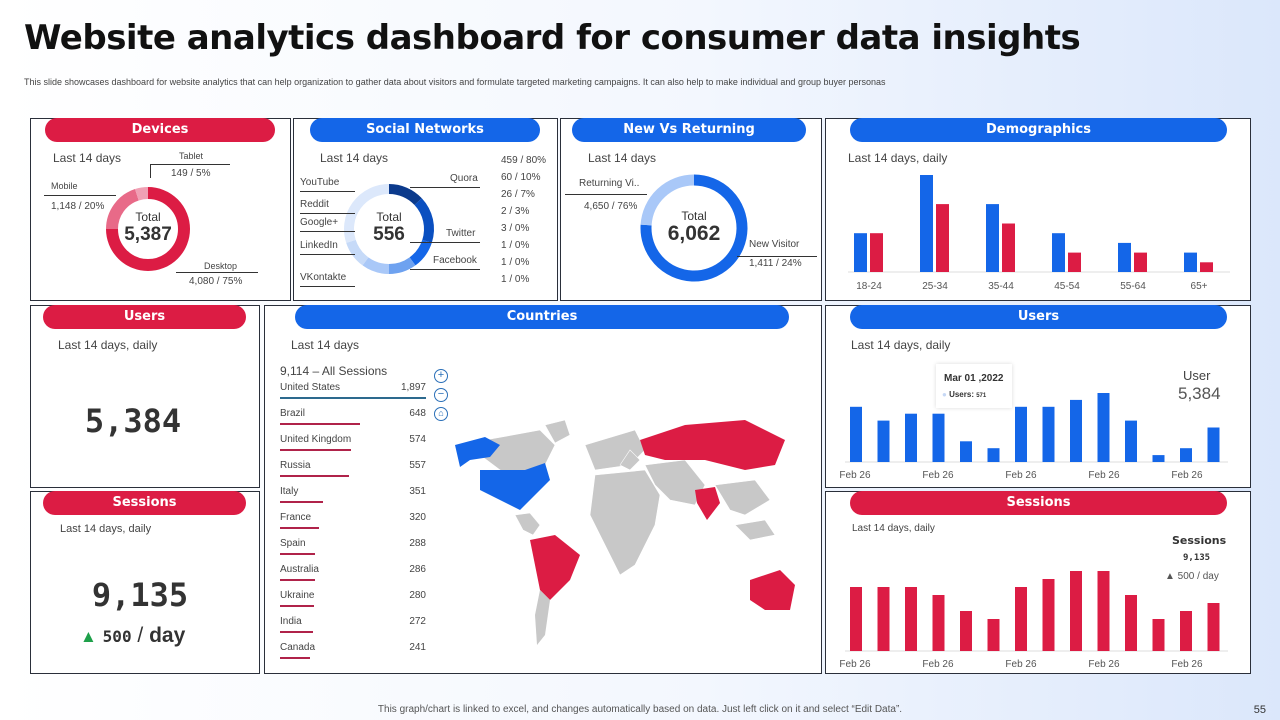  What do you see at coordinates (314, 204) in the screenshot?
I see `social-label-reddit: Reddit` at bounding box center [314, 204].